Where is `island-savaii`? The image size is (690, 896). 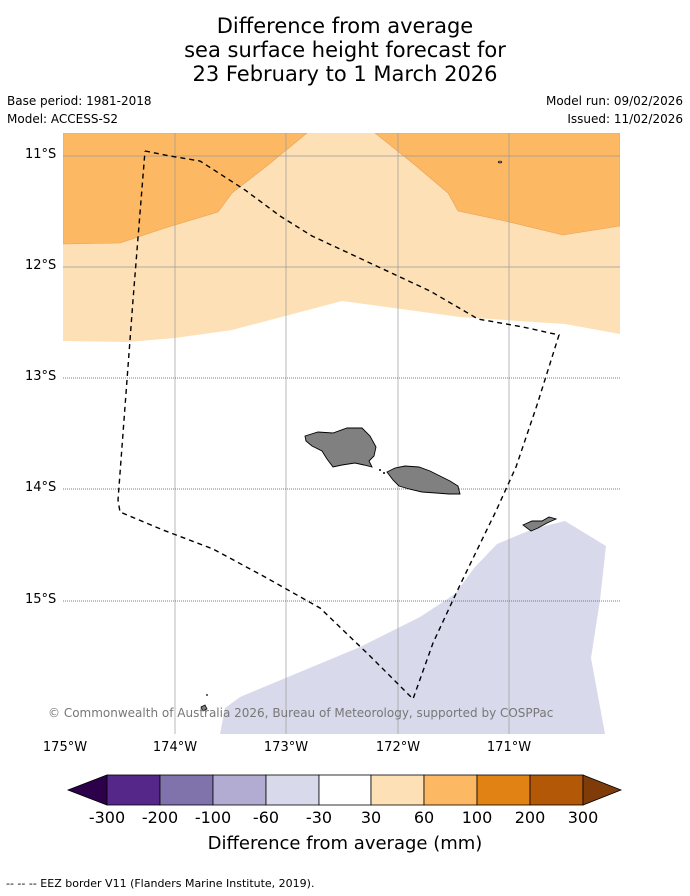
island-savaii is located at coordinates (340, 447).